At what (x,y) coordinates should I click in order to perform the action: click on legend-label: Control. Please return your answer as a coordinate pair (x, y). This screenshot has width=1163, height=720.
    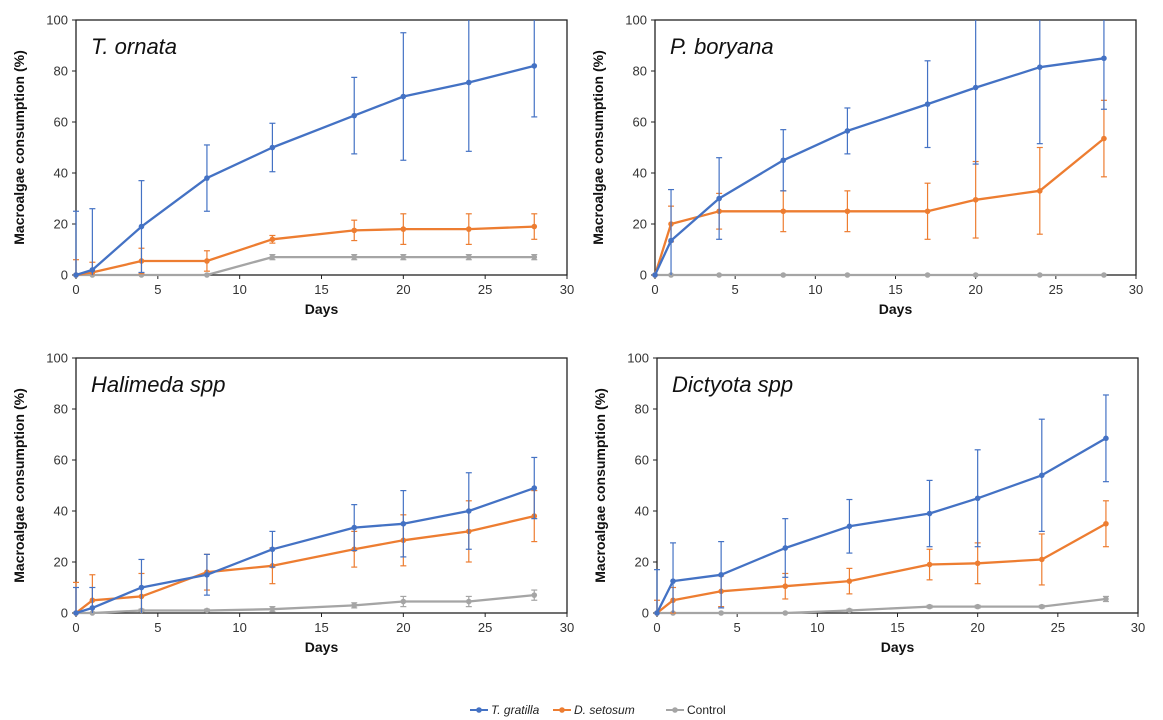
    Looking at the image, I should click on (706, 710).